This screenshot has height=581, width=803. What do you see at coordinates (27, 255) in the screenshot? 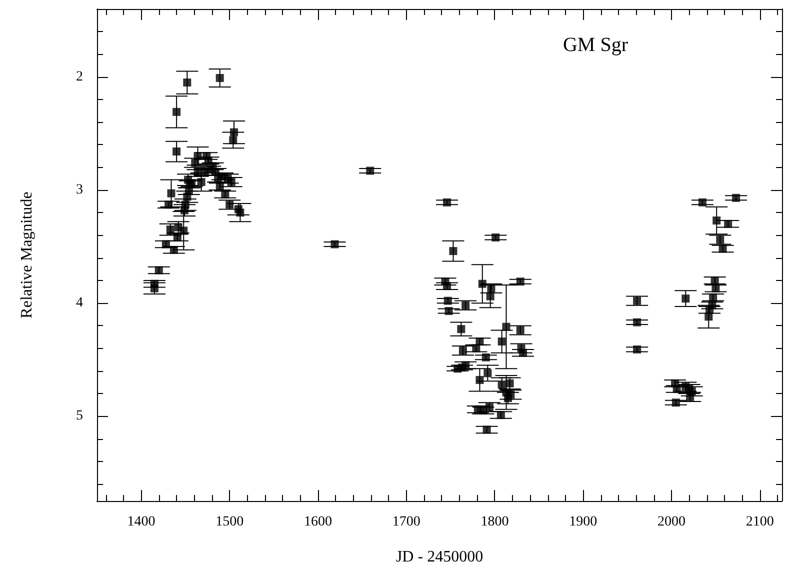
I see `y-axis-title: Relative Magnitude` at bounding box center [27, 255].